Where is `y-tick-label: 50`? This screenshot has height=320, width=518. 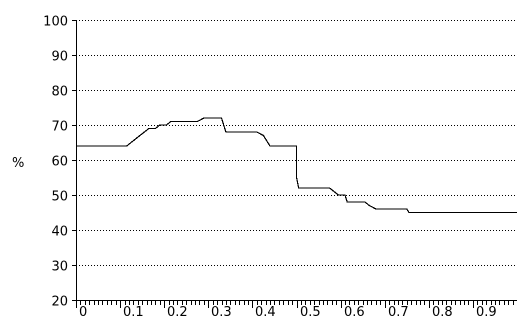 y-tick-label: 50 is located at coordinates (59, 197).